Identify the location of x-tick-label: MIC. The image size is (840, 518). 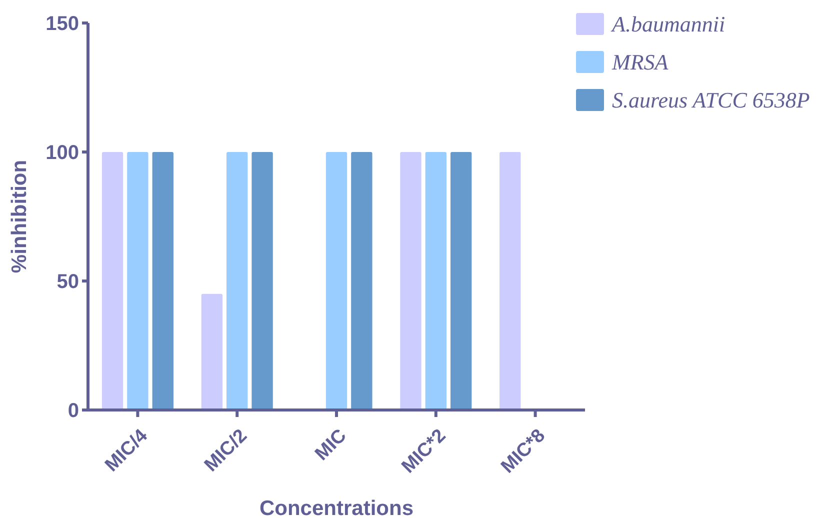
(331, 445).